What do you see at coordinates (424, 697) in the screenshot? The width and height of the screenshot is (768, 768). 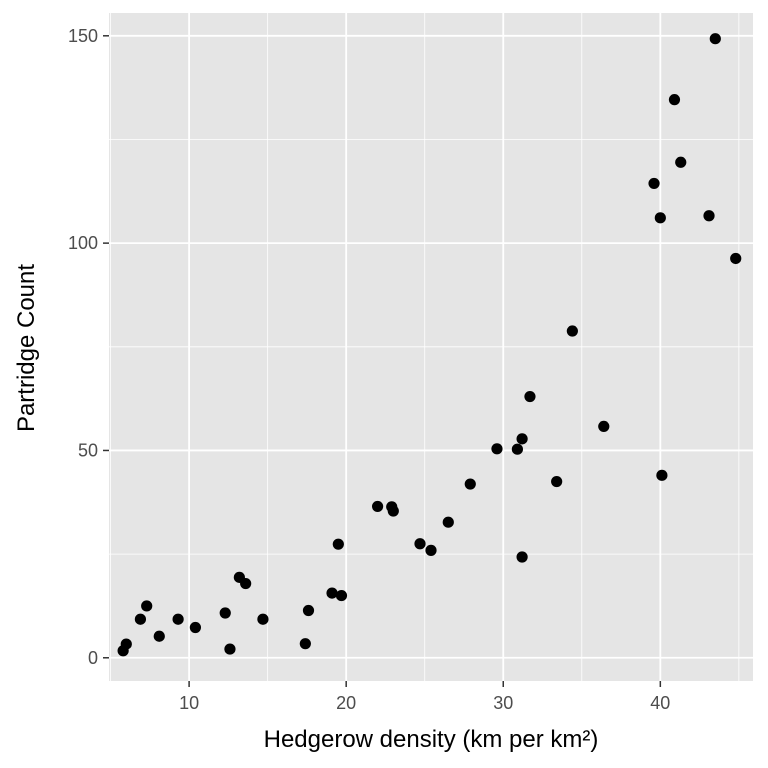 I see `x-axis-ticks: 10 20 30 40` at bounding box center [424, 697].